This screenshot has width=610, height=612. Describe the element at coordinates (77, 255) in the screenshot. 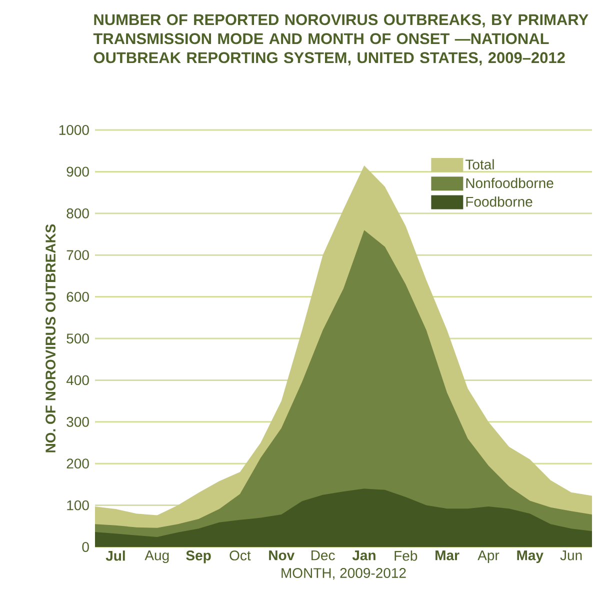

I see `y-tick-label: 700` at that location.